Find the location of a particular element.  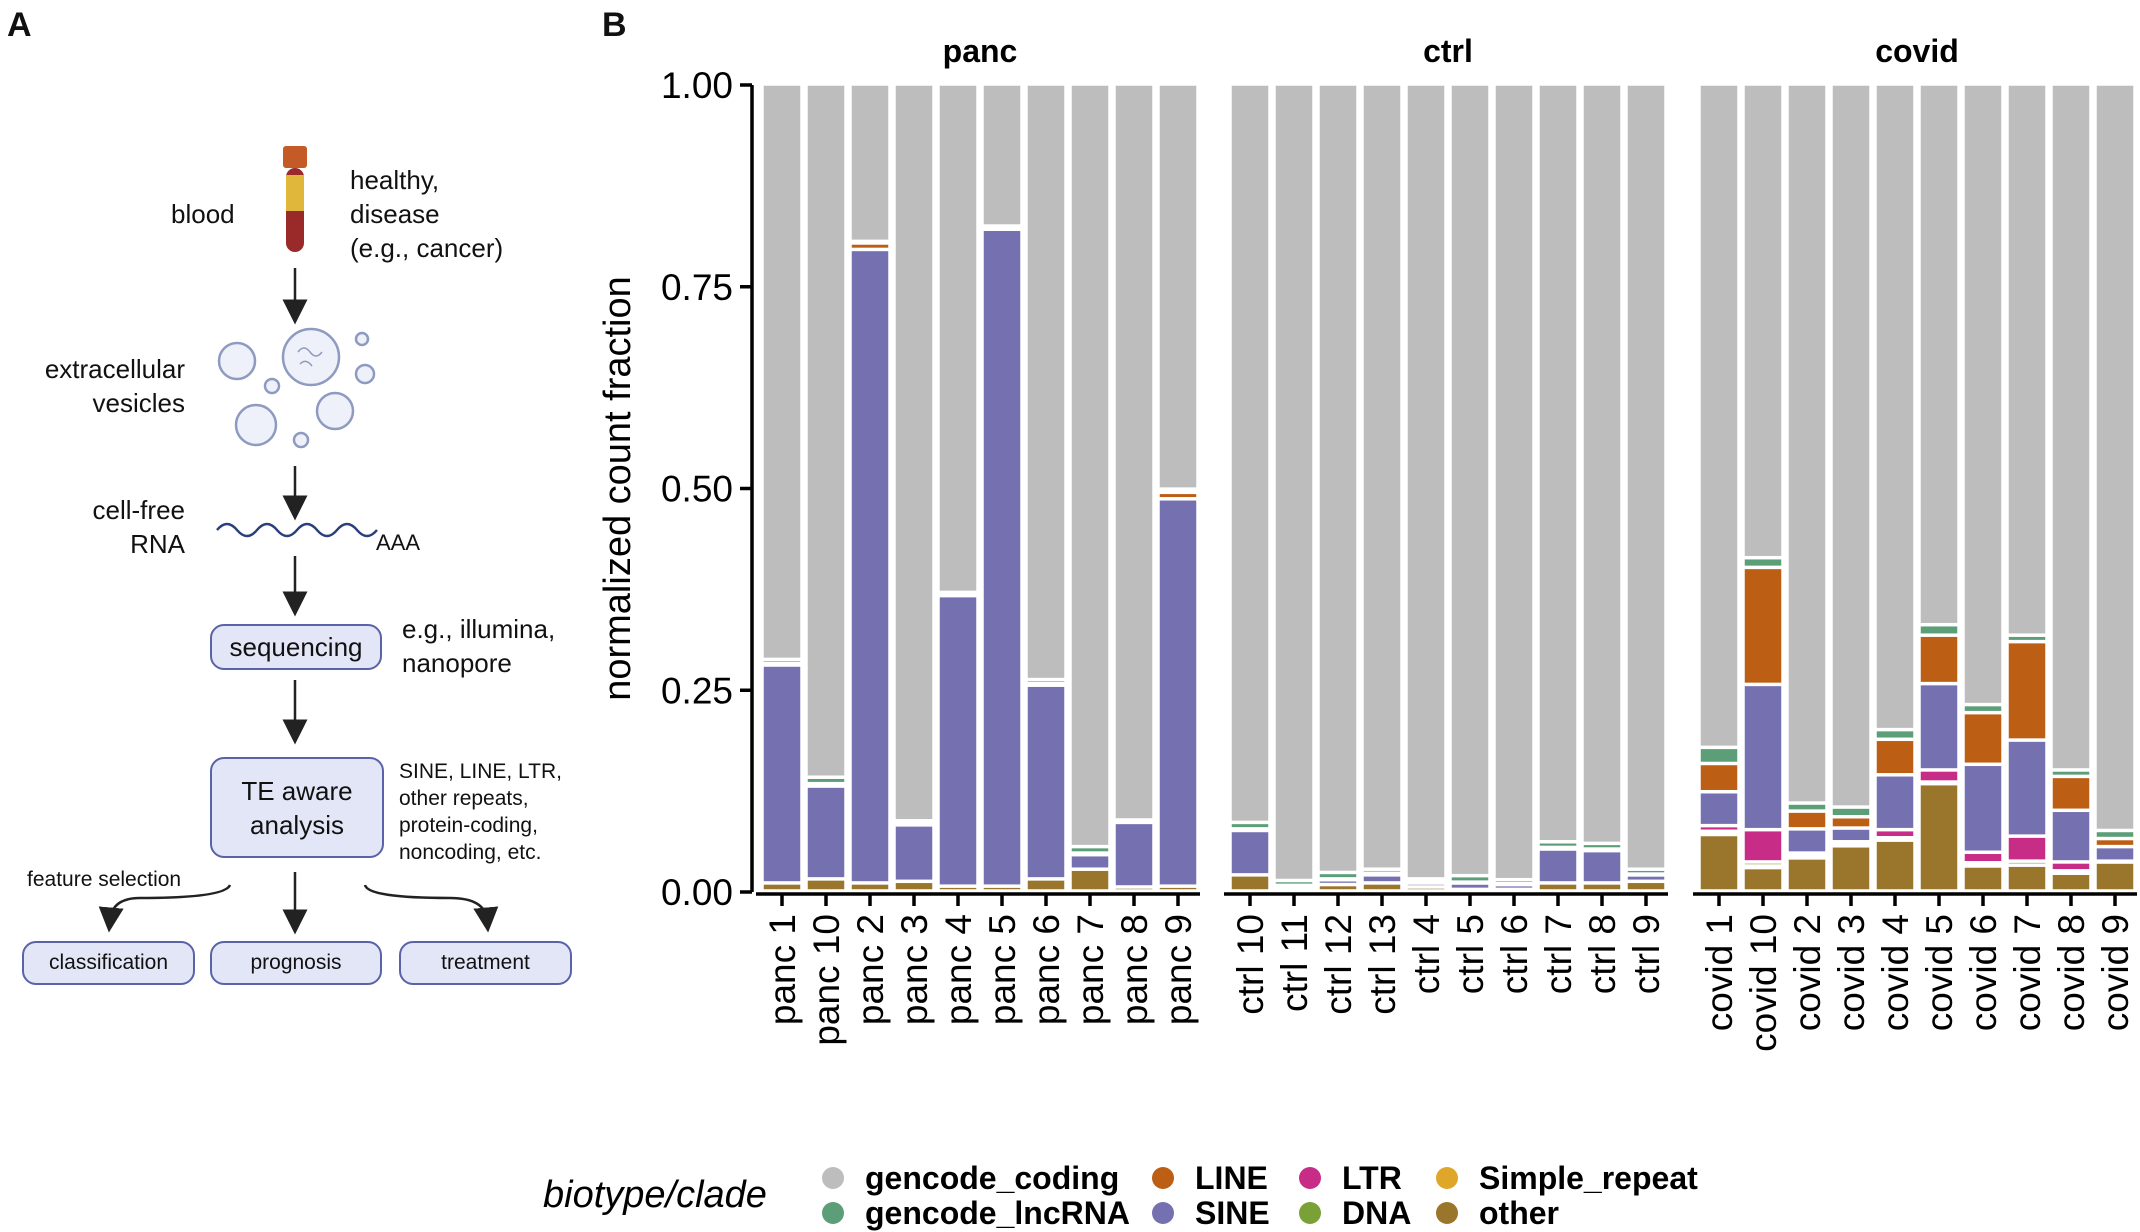

legend-swatch-other is located at coordinates (1447, 1213).